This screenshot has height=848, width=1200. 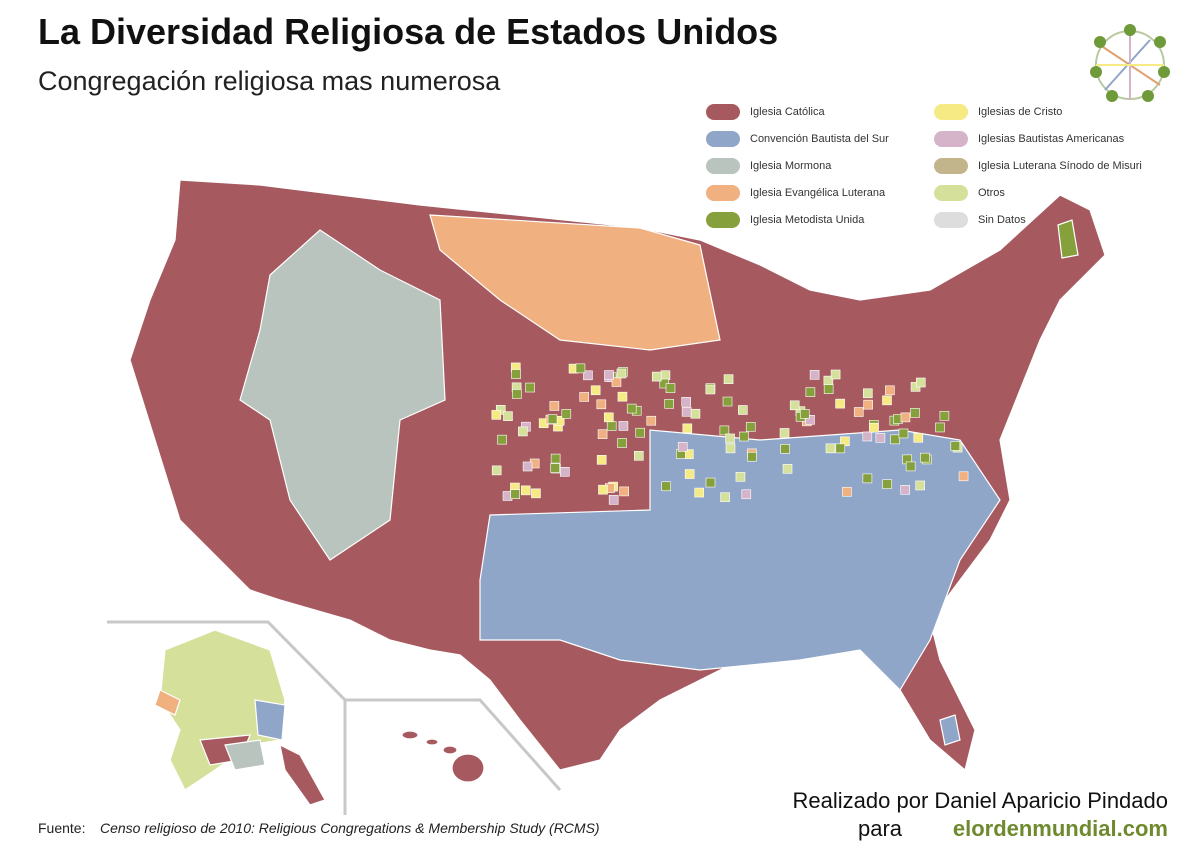 What do you see at coordinates (61, 828) in the screenshot?
I see `source-label: Fuente:` at bounding box center [61, 828].